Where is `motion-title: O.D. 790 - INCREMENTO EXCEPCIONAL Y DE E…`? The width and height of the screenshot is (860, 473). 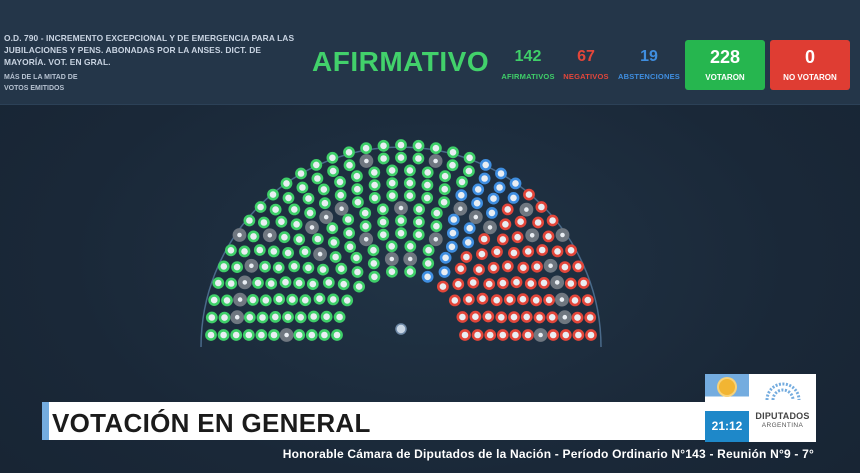
motion-title: O.D. 790 - INCREMENTO EXCEPCIONAL Y DE E… is located at coordinates (149, 50).